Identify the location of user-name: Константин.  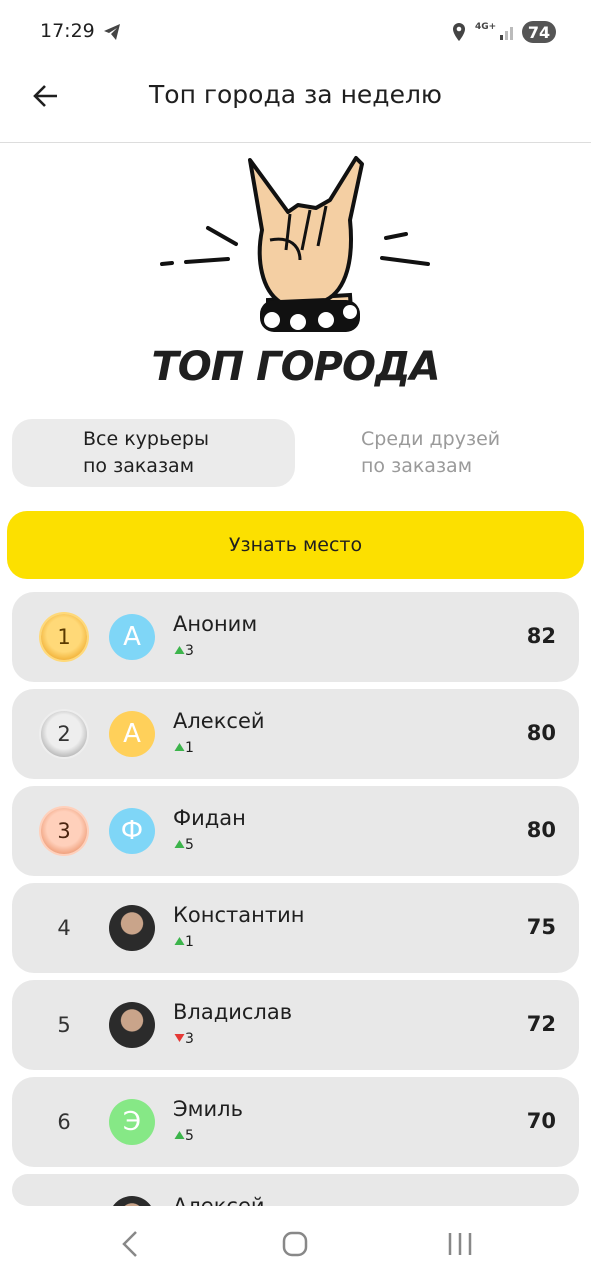
(239, 915).